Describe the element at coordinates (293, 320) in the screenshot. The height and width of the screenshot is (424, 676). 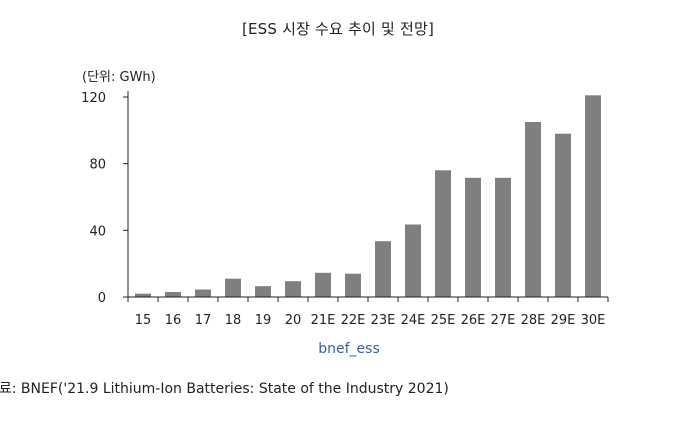
I see `x-tick-label: 20` at that location.